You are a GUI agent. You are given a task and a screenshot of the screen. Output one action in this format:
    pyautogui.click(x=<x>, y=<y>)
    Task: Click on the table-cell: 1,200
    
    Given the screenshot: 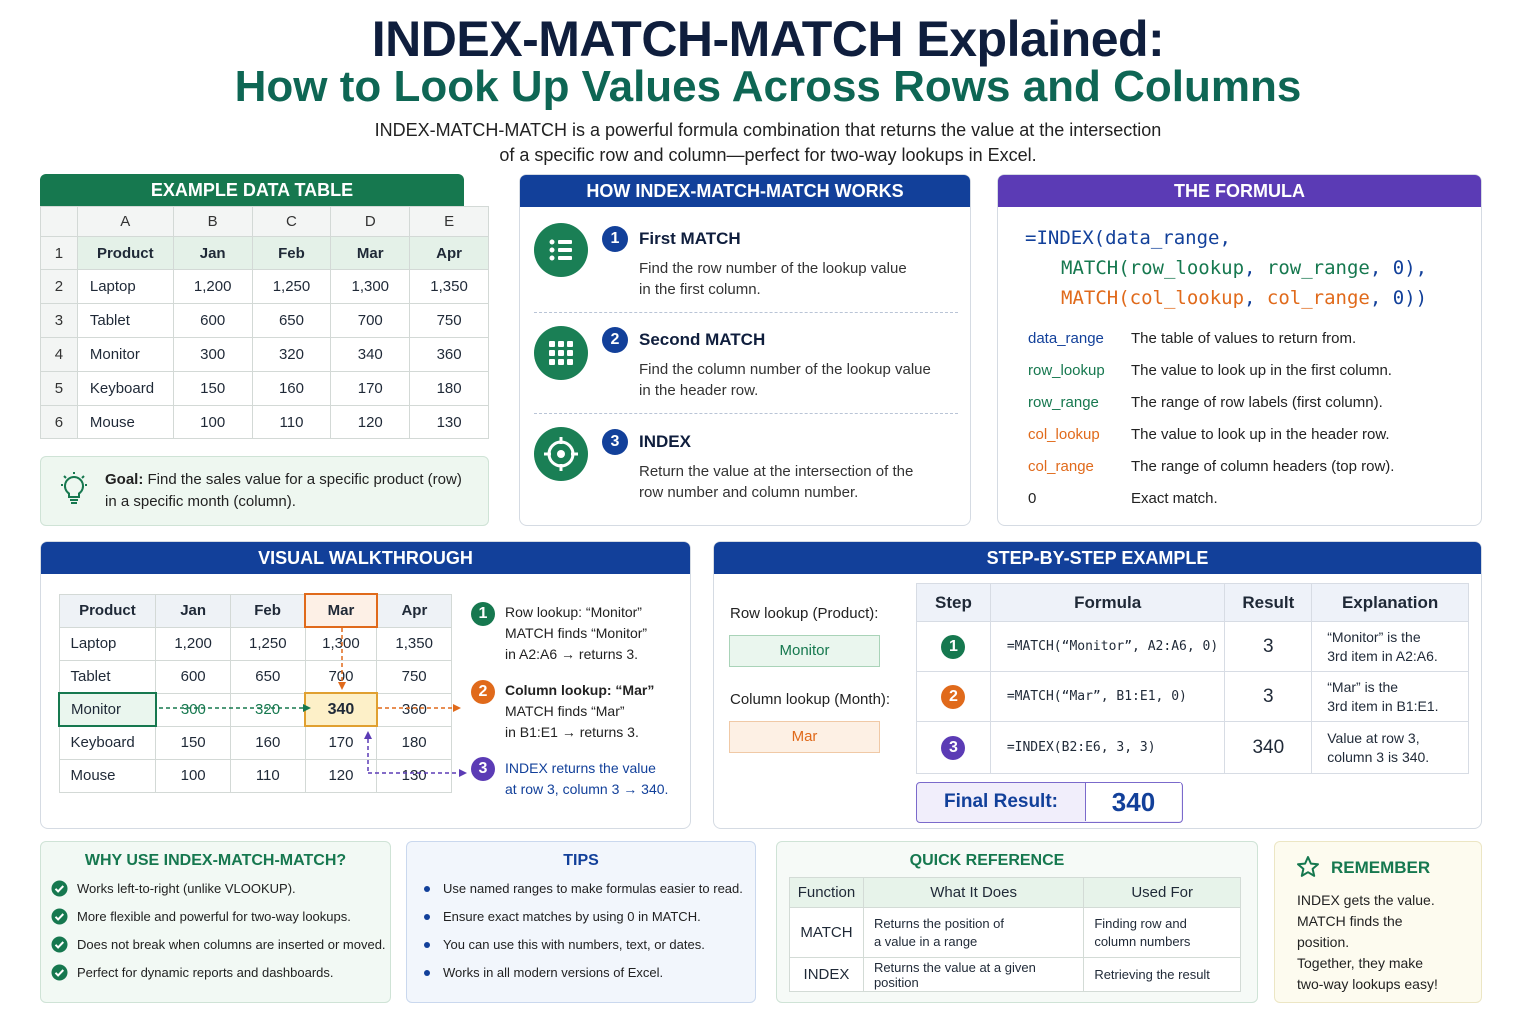 What is the action you would take?
    pyautogui.click(x=212, y=286)
    